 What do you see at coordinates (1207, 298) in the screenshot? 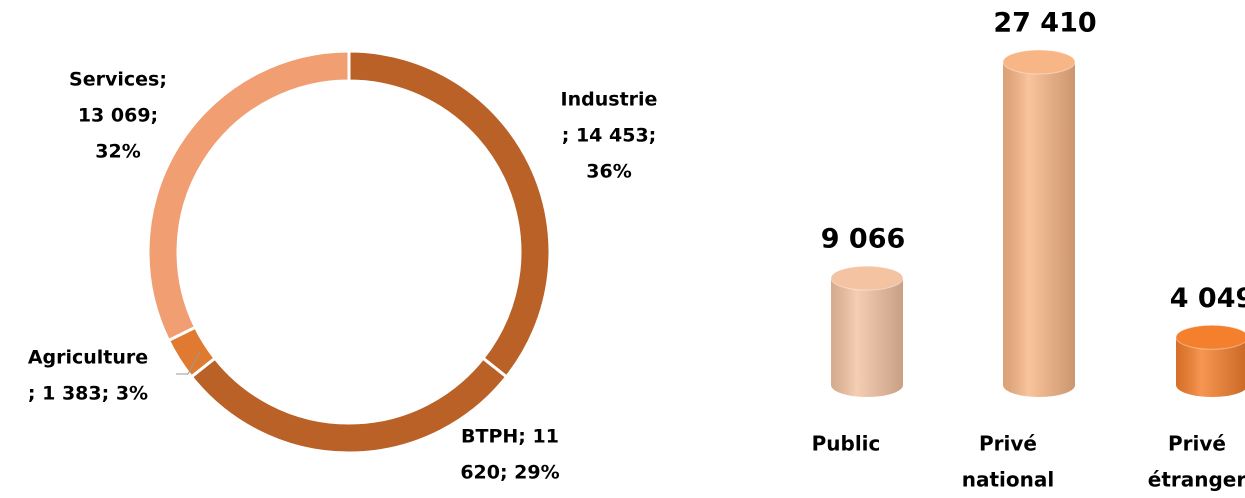
I see `data-label: 4 049` at bounding box center [1207, 298].